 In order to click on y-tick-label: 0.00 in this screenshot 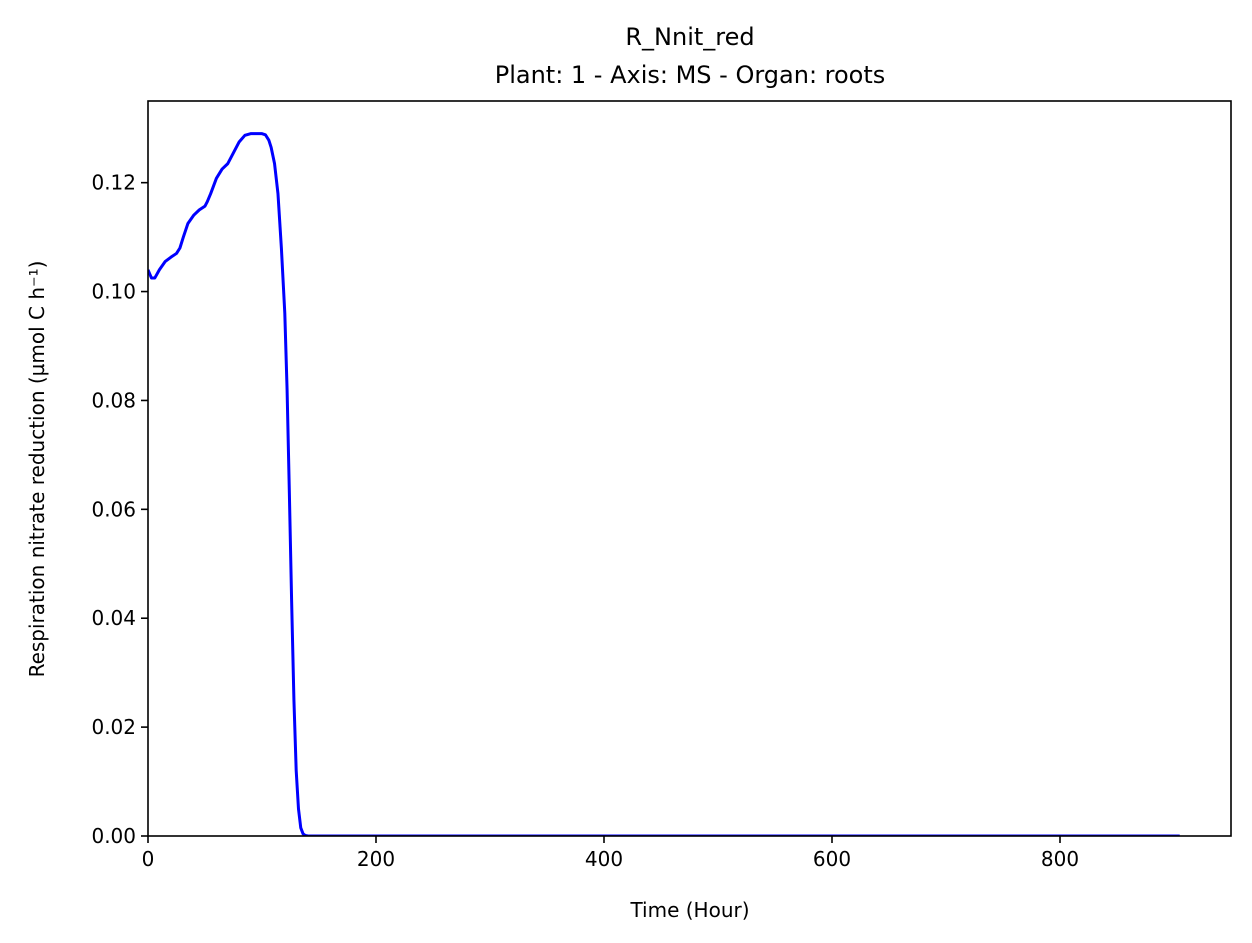, I will do `click(113, 836)`.